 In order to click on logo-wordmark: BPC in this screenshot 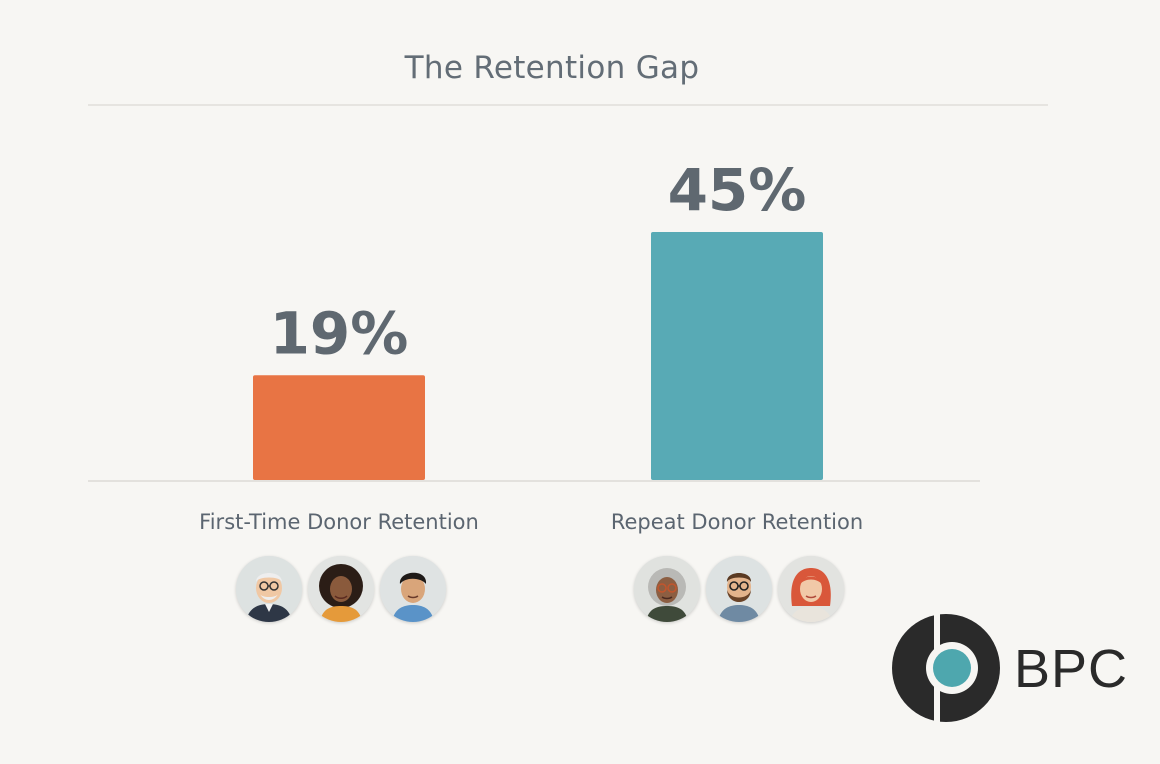, I will do `click(1071, 669)`.